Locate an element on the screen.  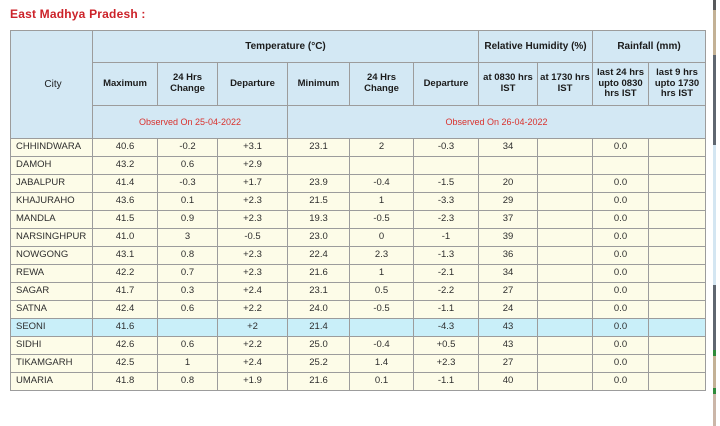
value-cell: 43.1 is located at coordinates (125, 255).